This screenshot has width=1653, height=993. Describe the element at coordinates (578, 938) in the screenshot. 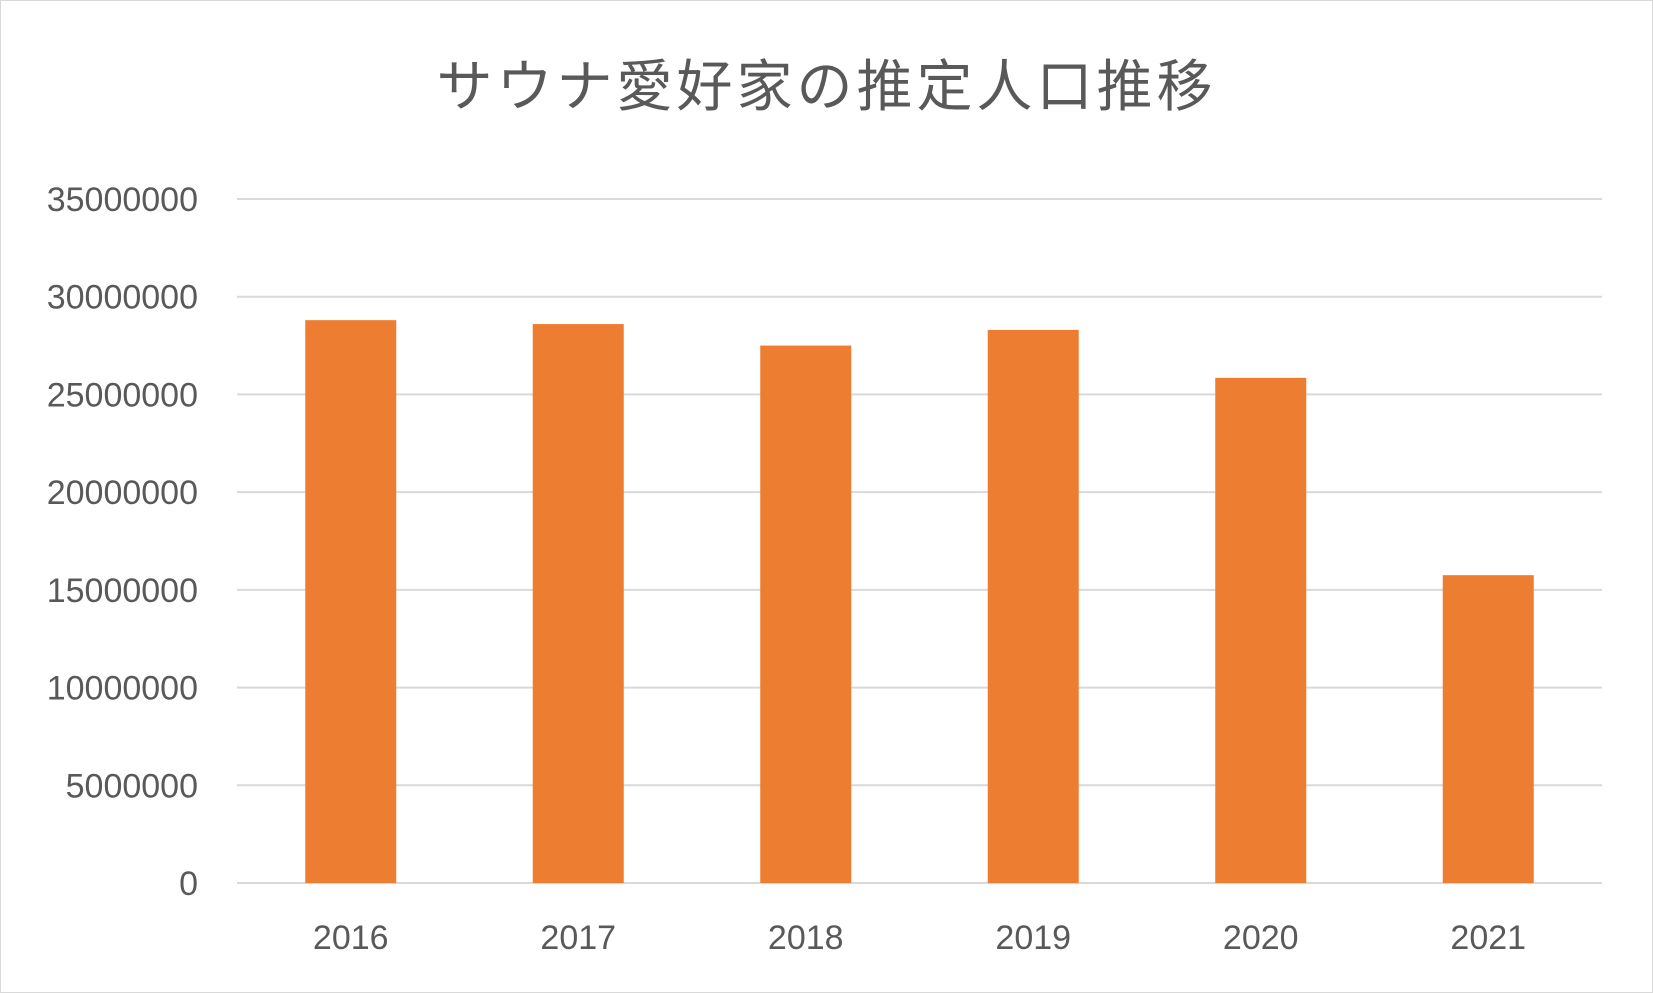

I see `x-tick-label: 2017` at that location.